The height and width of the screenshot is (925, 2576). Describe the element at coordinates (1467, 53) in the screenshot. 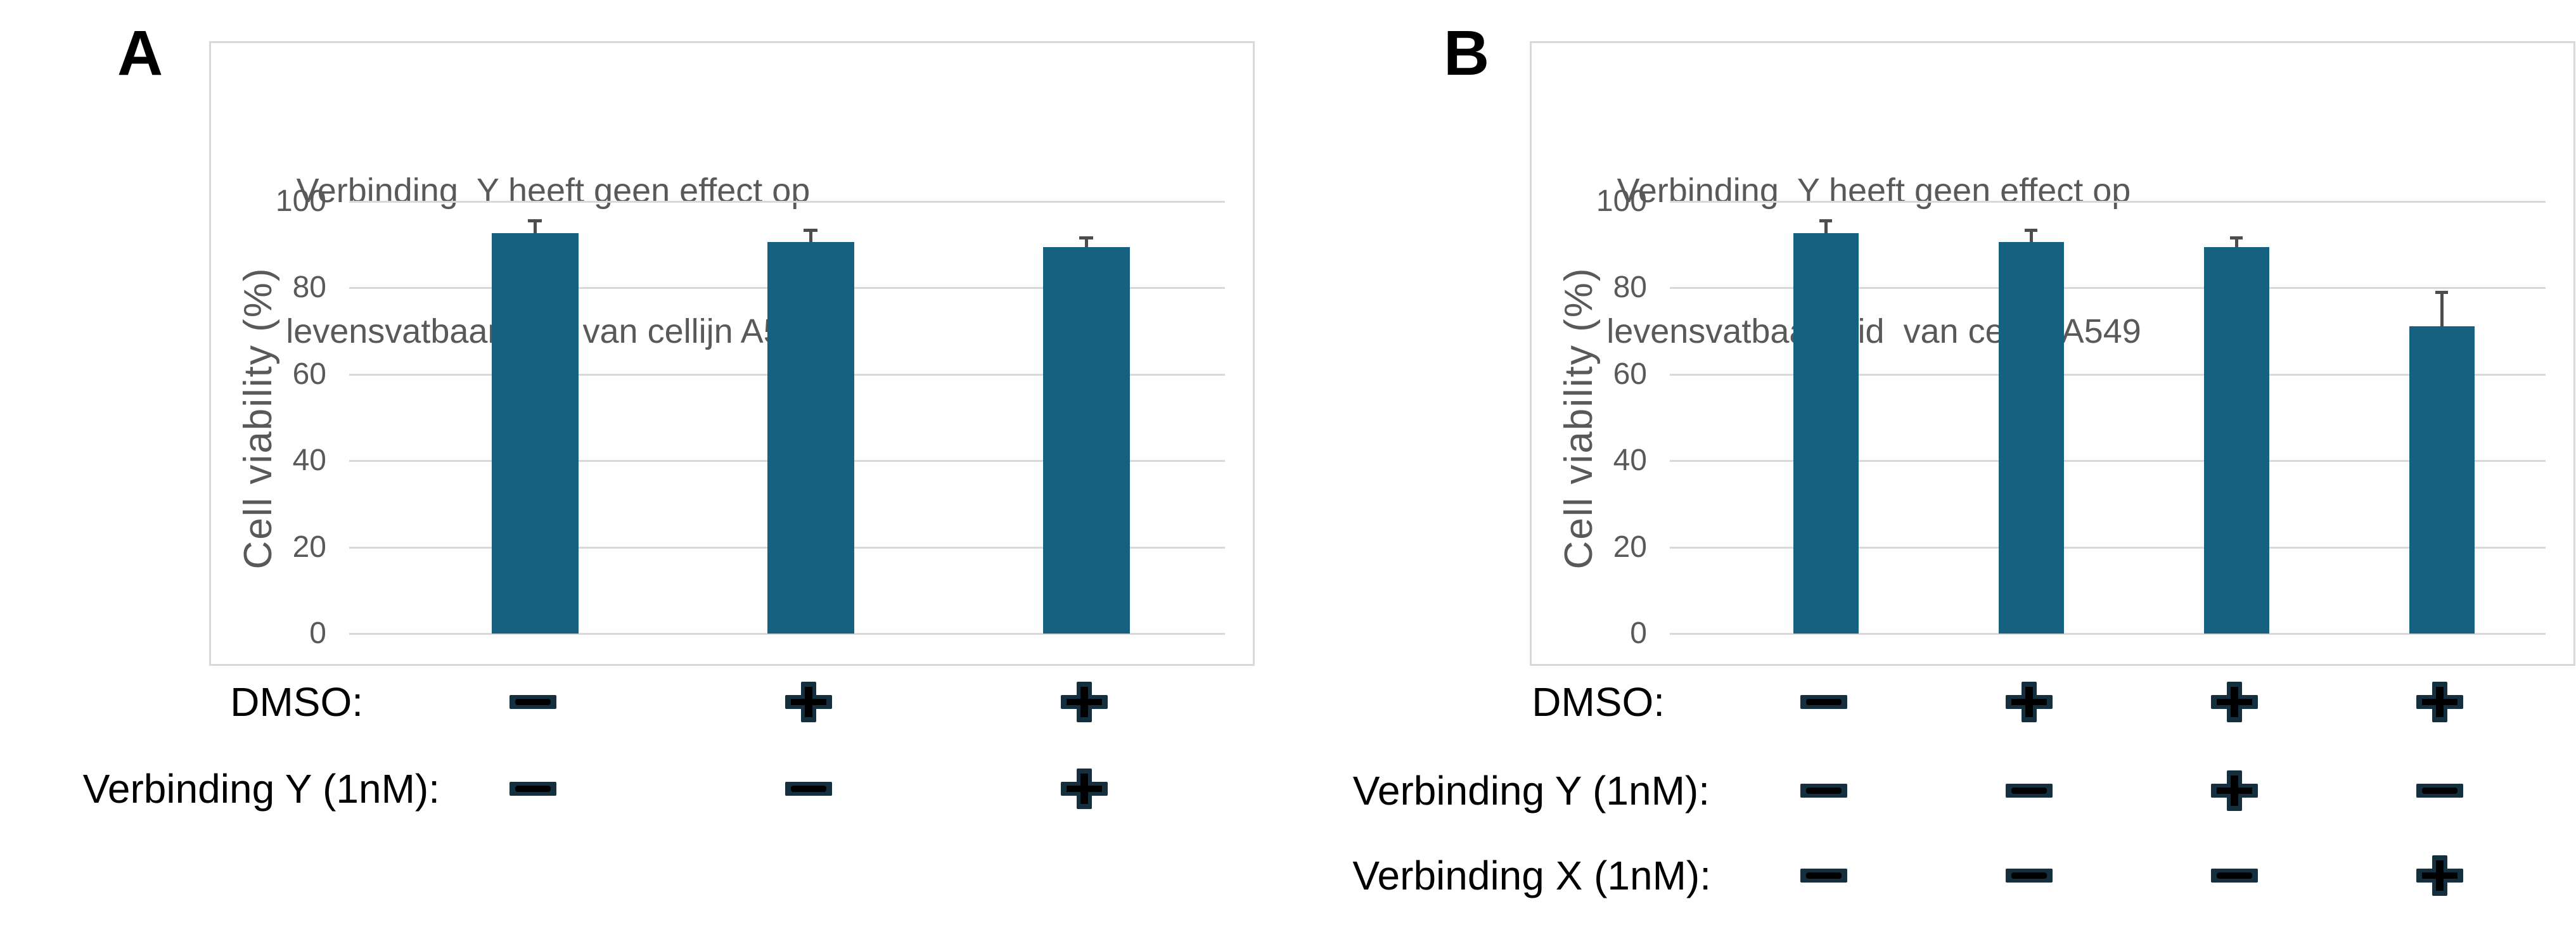

I see `panel-b-letter: B` at that location.